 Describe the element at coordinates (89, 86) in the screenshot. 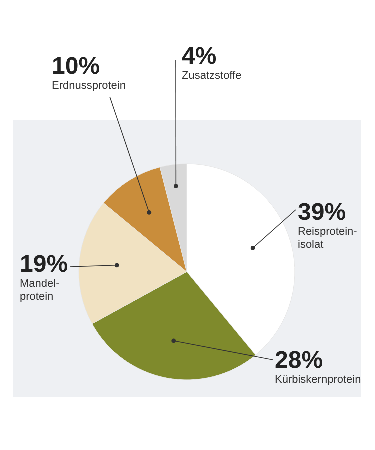

I see `slice-label: Erdnussprotein` at that location.